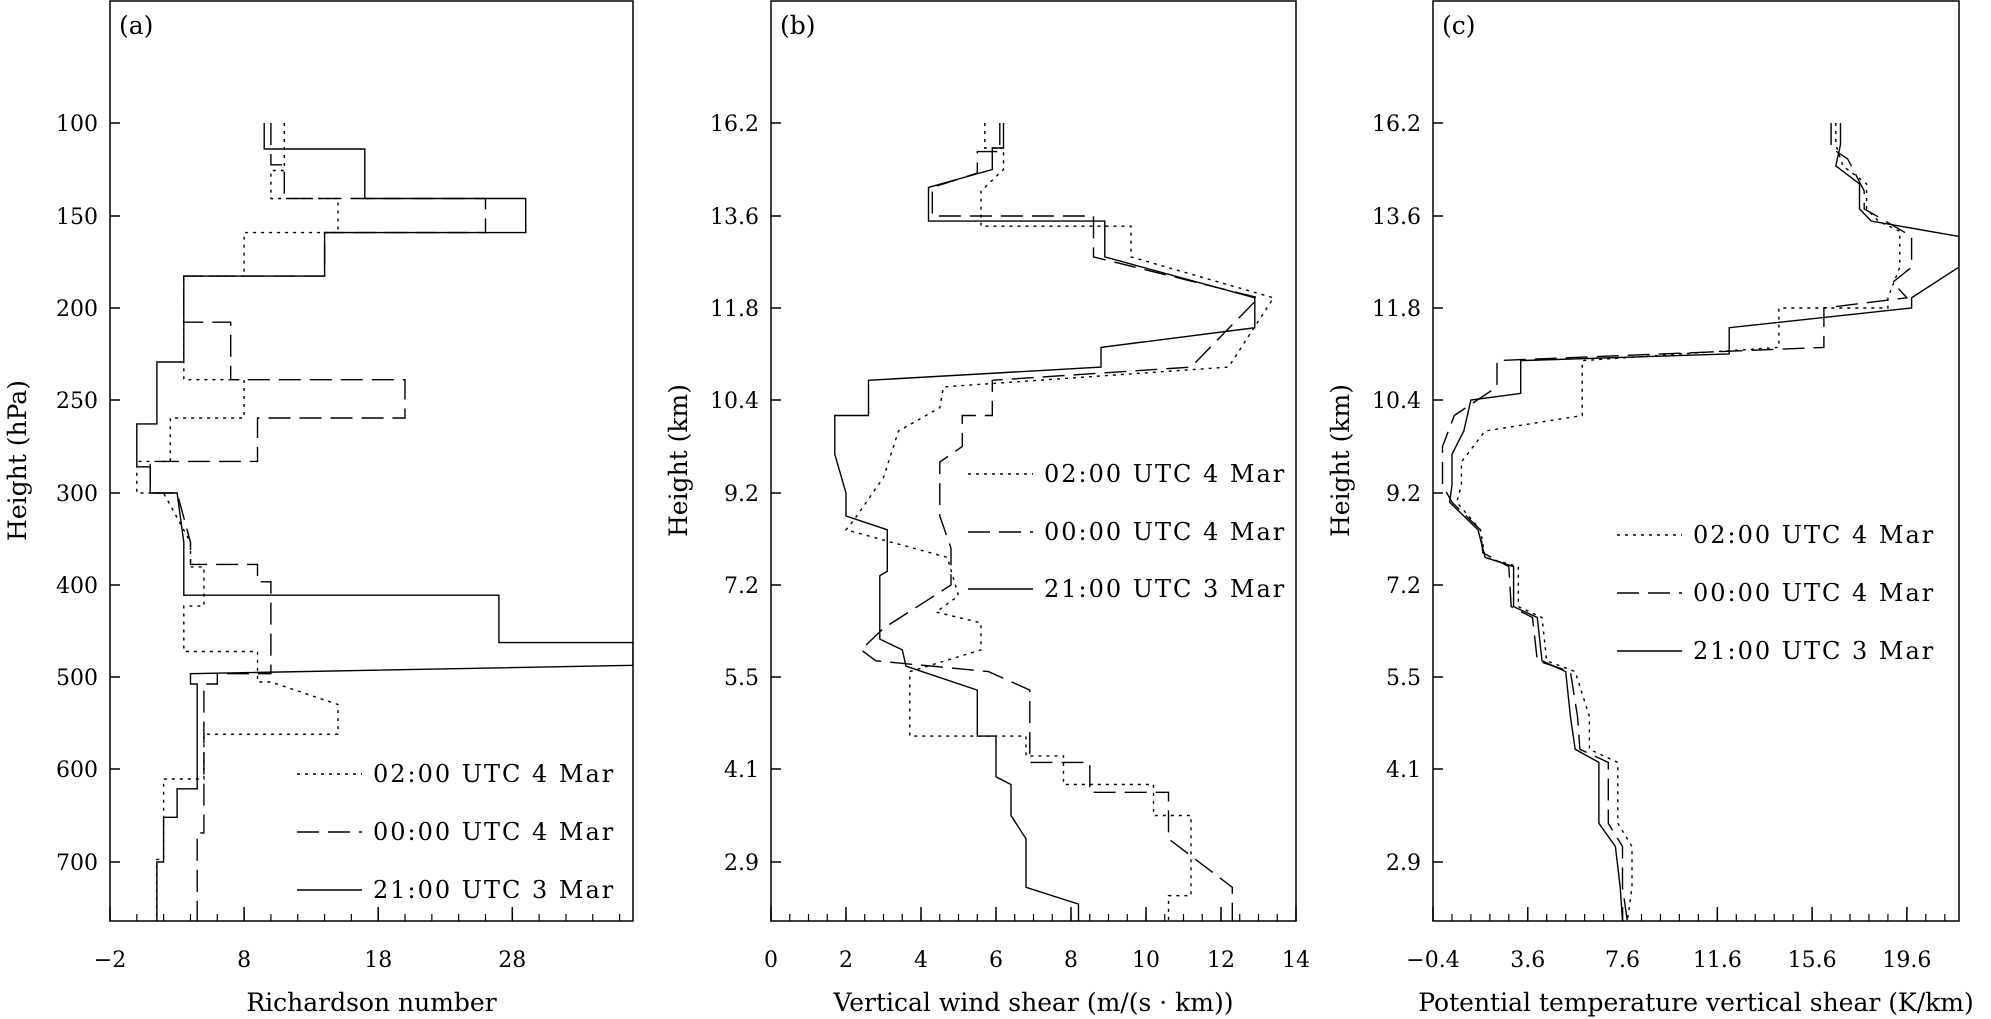 The image size is (1991, 1019). What do you see at coordinates (1032, 1002) in the screenshot?
I see `x-axis-title: Vertical wind shear (m/(s · km))` at bounding box center [1032, 1002].